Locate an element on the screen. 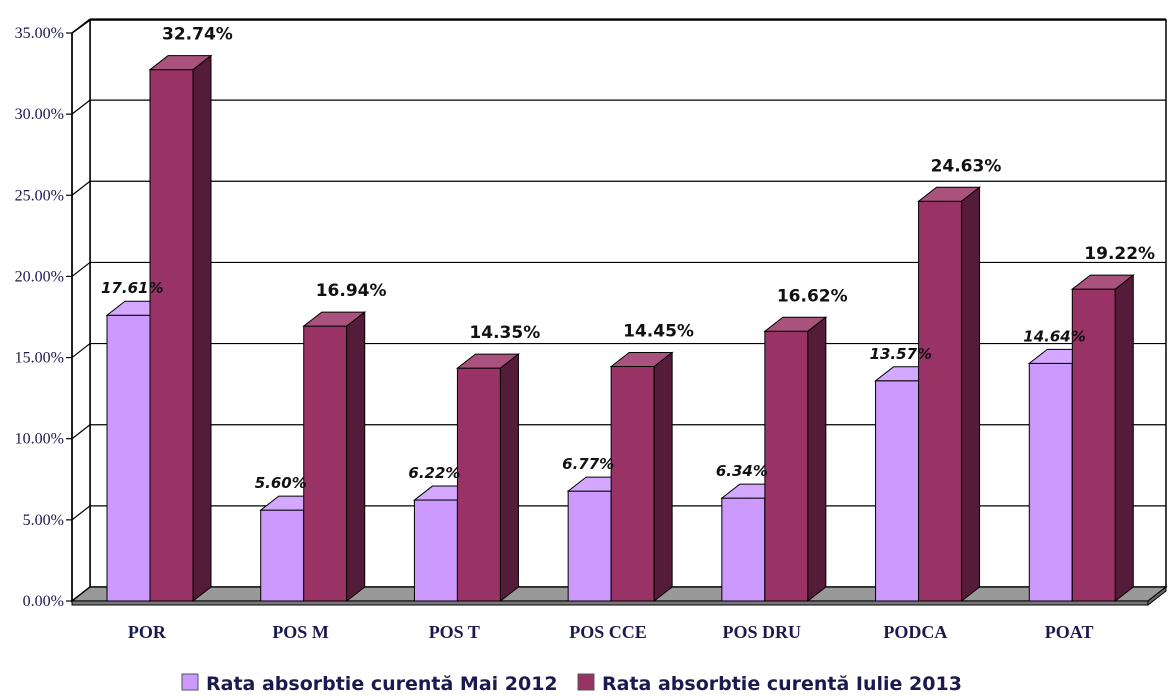  data-label: 14.45% is located at coordinates (658, 331).